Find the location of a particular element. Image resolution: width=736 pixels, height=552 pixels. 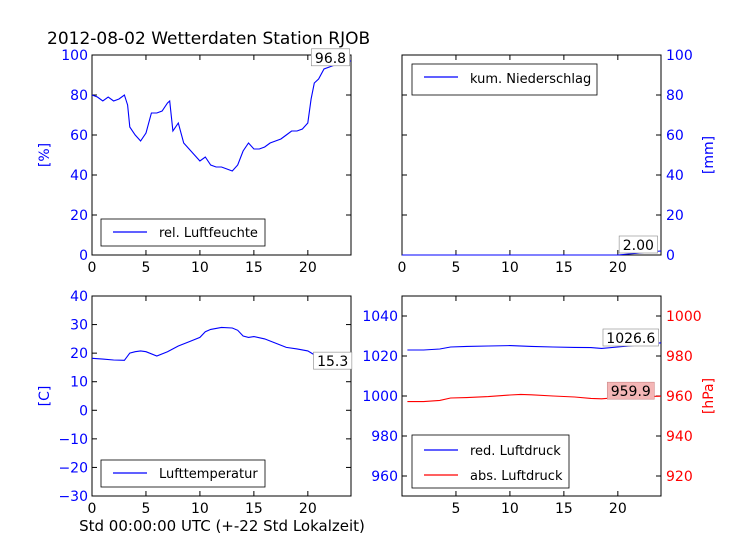

temperature-xtick-label: 5 is located at coordinates (145, 509).